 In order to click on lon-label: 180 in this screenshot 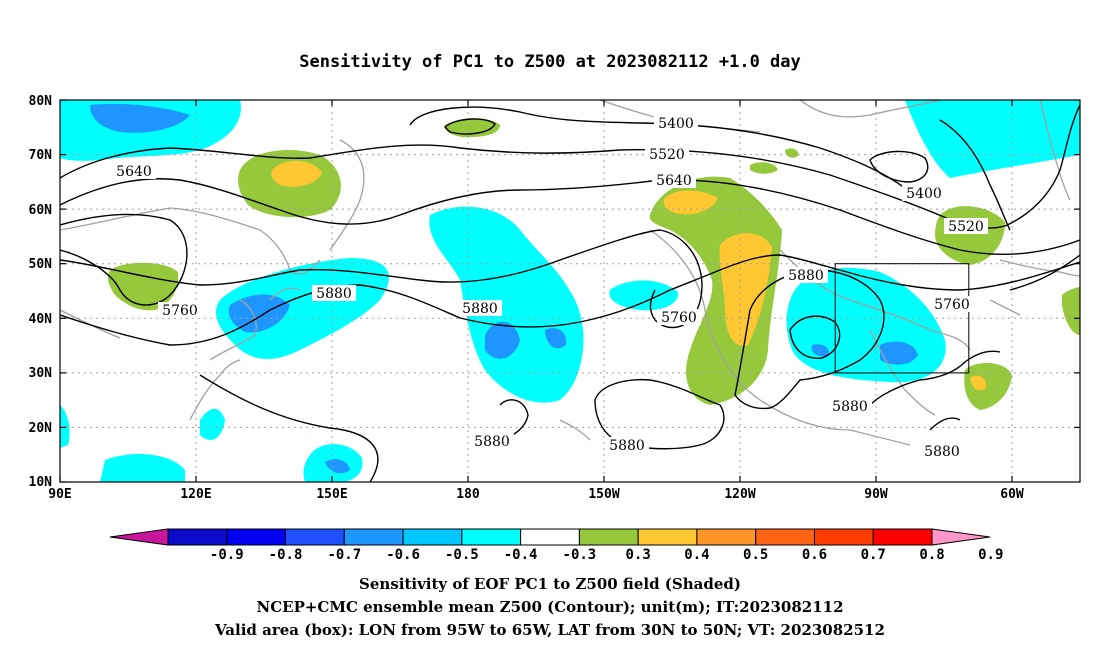, I will do `click(468, 494)`.